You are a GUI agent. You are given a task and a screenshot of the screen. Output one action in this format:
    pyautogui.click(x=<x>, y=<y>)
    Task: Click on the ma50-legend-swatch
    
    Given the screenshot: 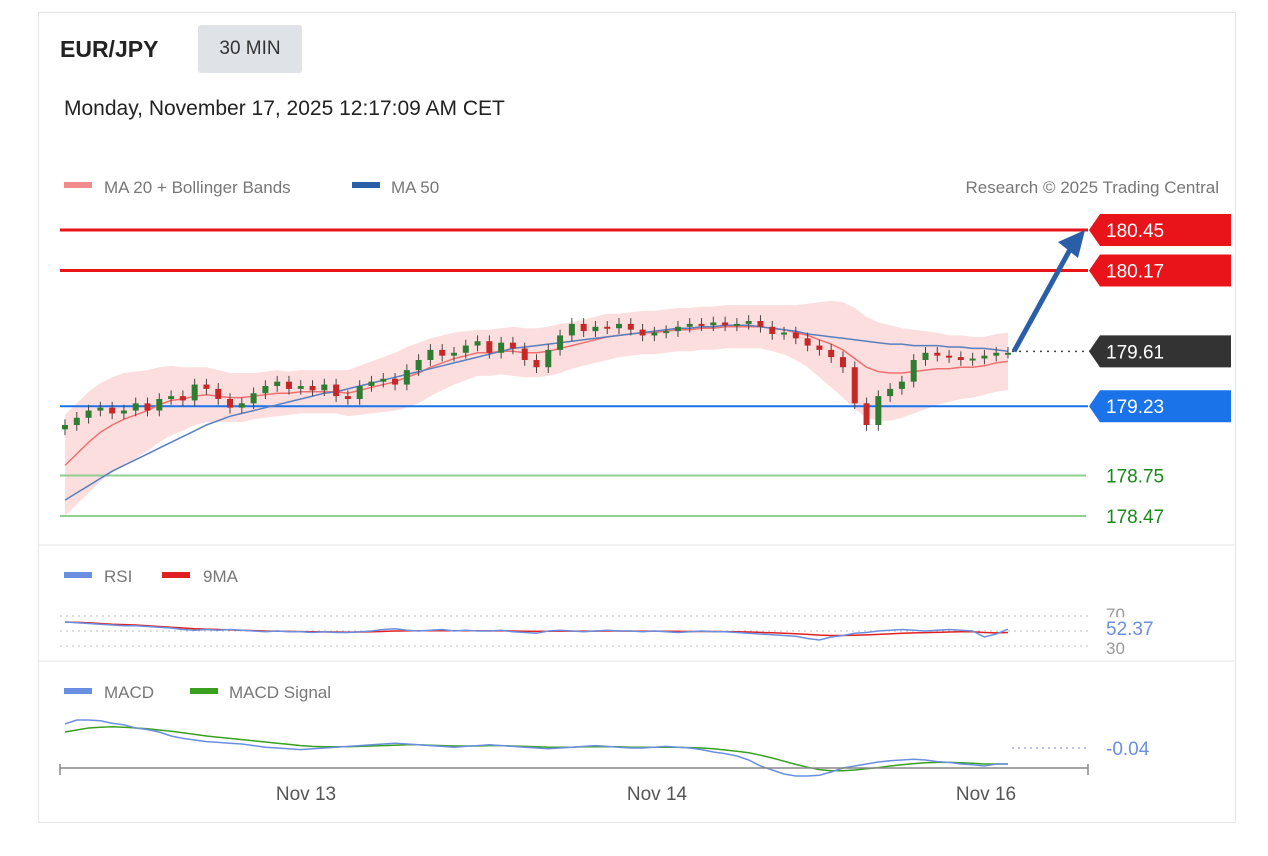 What is the action you would take?
    pyautogui.click(x=366, y=185)
    